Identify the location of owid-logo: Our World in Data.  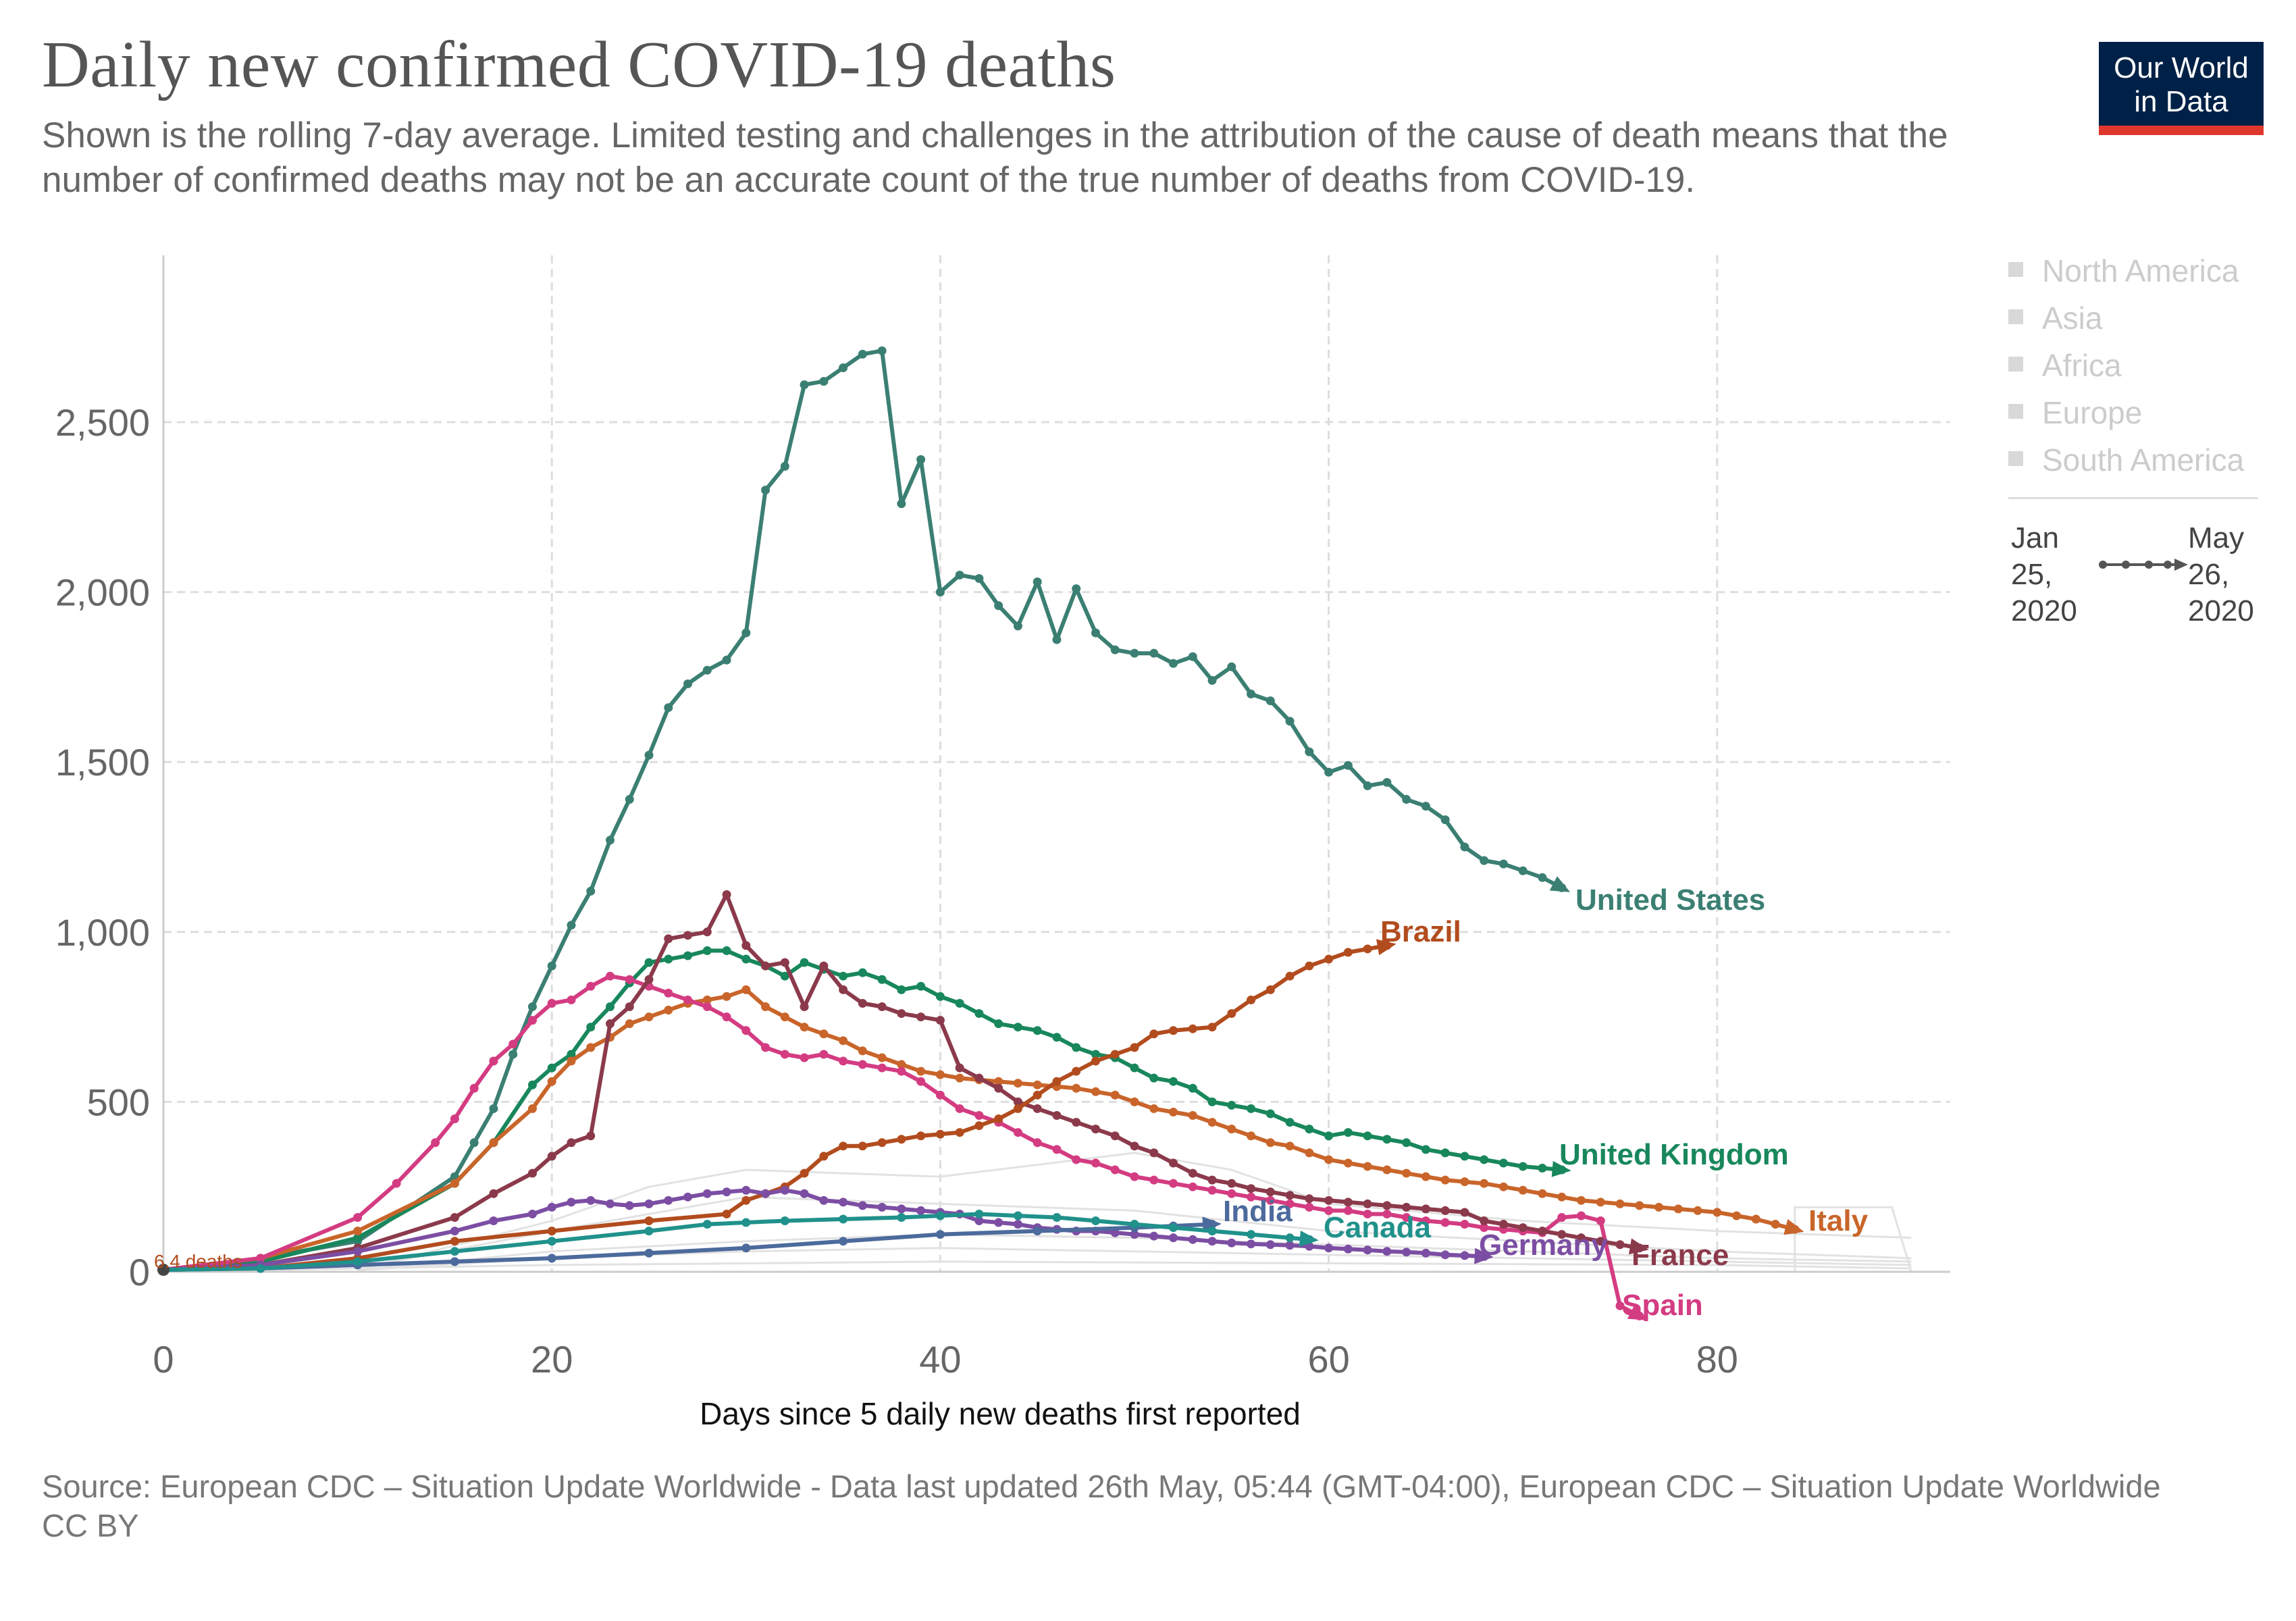
(2181, 88).